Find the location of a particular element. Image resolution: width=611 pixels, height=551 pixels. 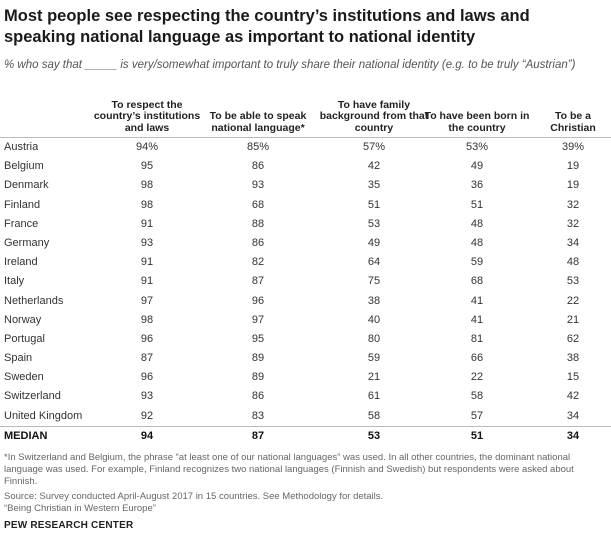

value-cell: 83 is located at coordinates (258, 415).